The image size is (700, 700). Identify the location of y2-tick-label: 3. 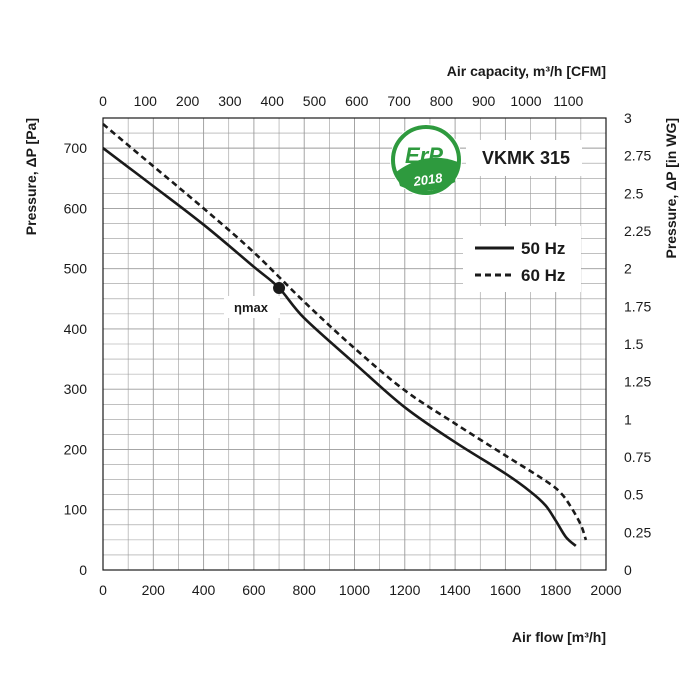
(628, 118).